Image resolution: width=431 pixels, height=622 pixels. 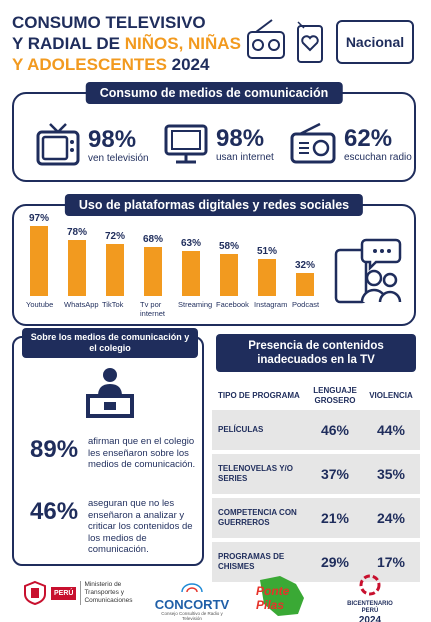 What do you see at coordinates (76, 232) in the screenshot?
I see `bar-value-label: 78%` at bounding box center [76, 232].